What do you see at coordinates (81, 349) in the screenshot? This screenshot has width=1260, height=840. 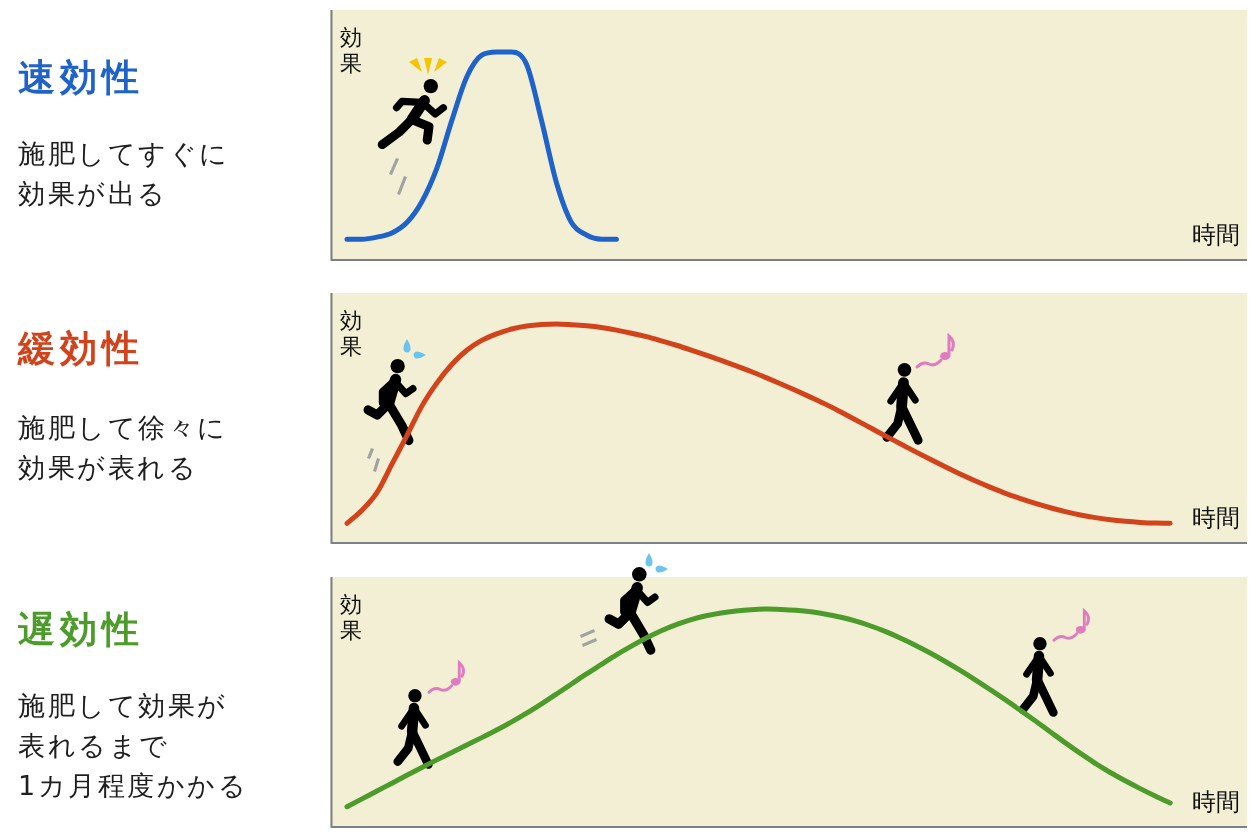 I see `chart-title: 緩効性` at bounding box center [81, 349].